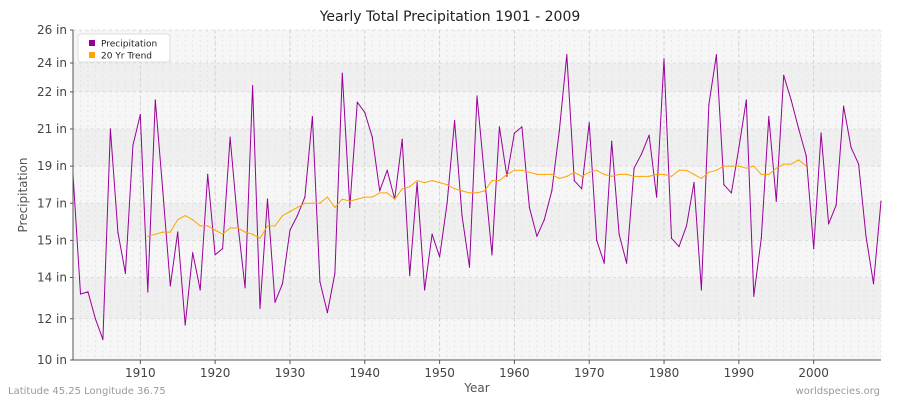  I want to click on x-tick-label: 1950, so click(439, 373).